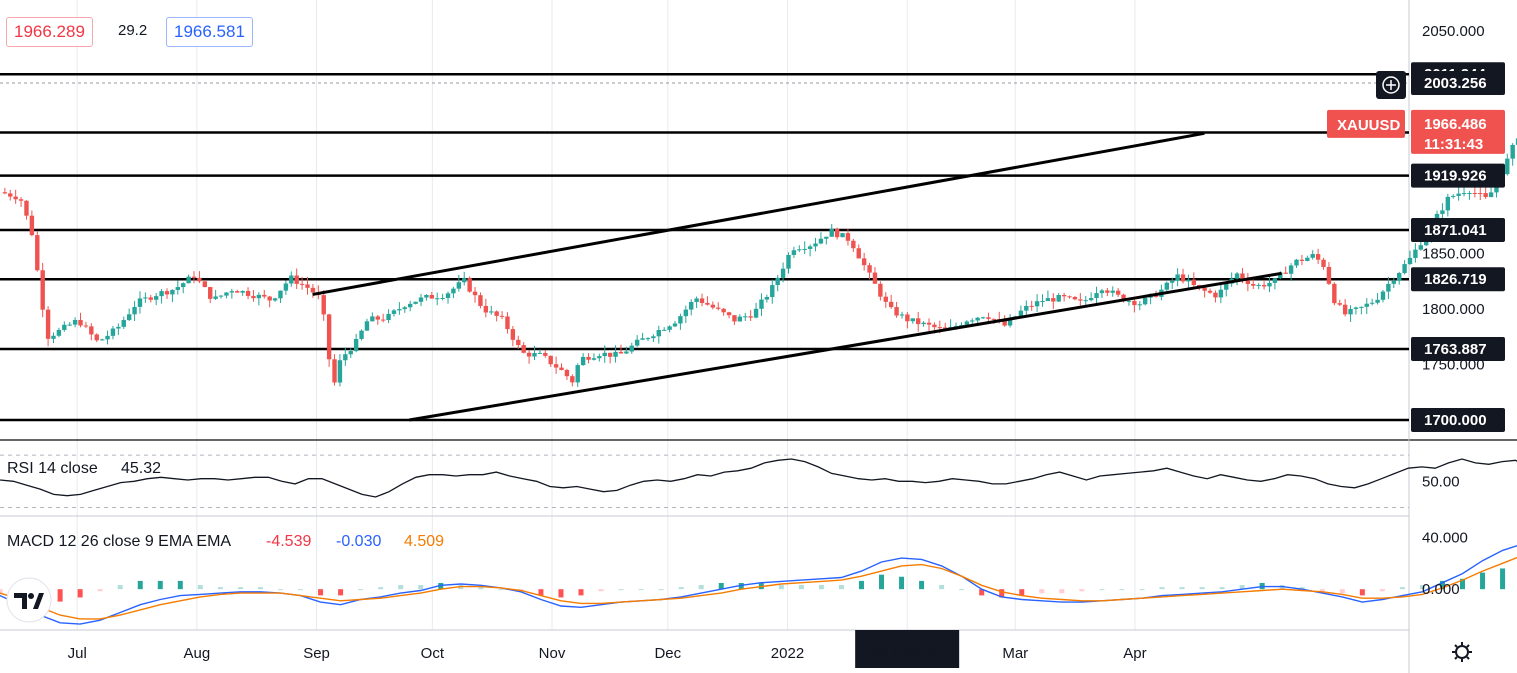  Describe the element at coordinates (209, 32) in the screenshot. I see `ask-price-box: 1966.581` at that location.